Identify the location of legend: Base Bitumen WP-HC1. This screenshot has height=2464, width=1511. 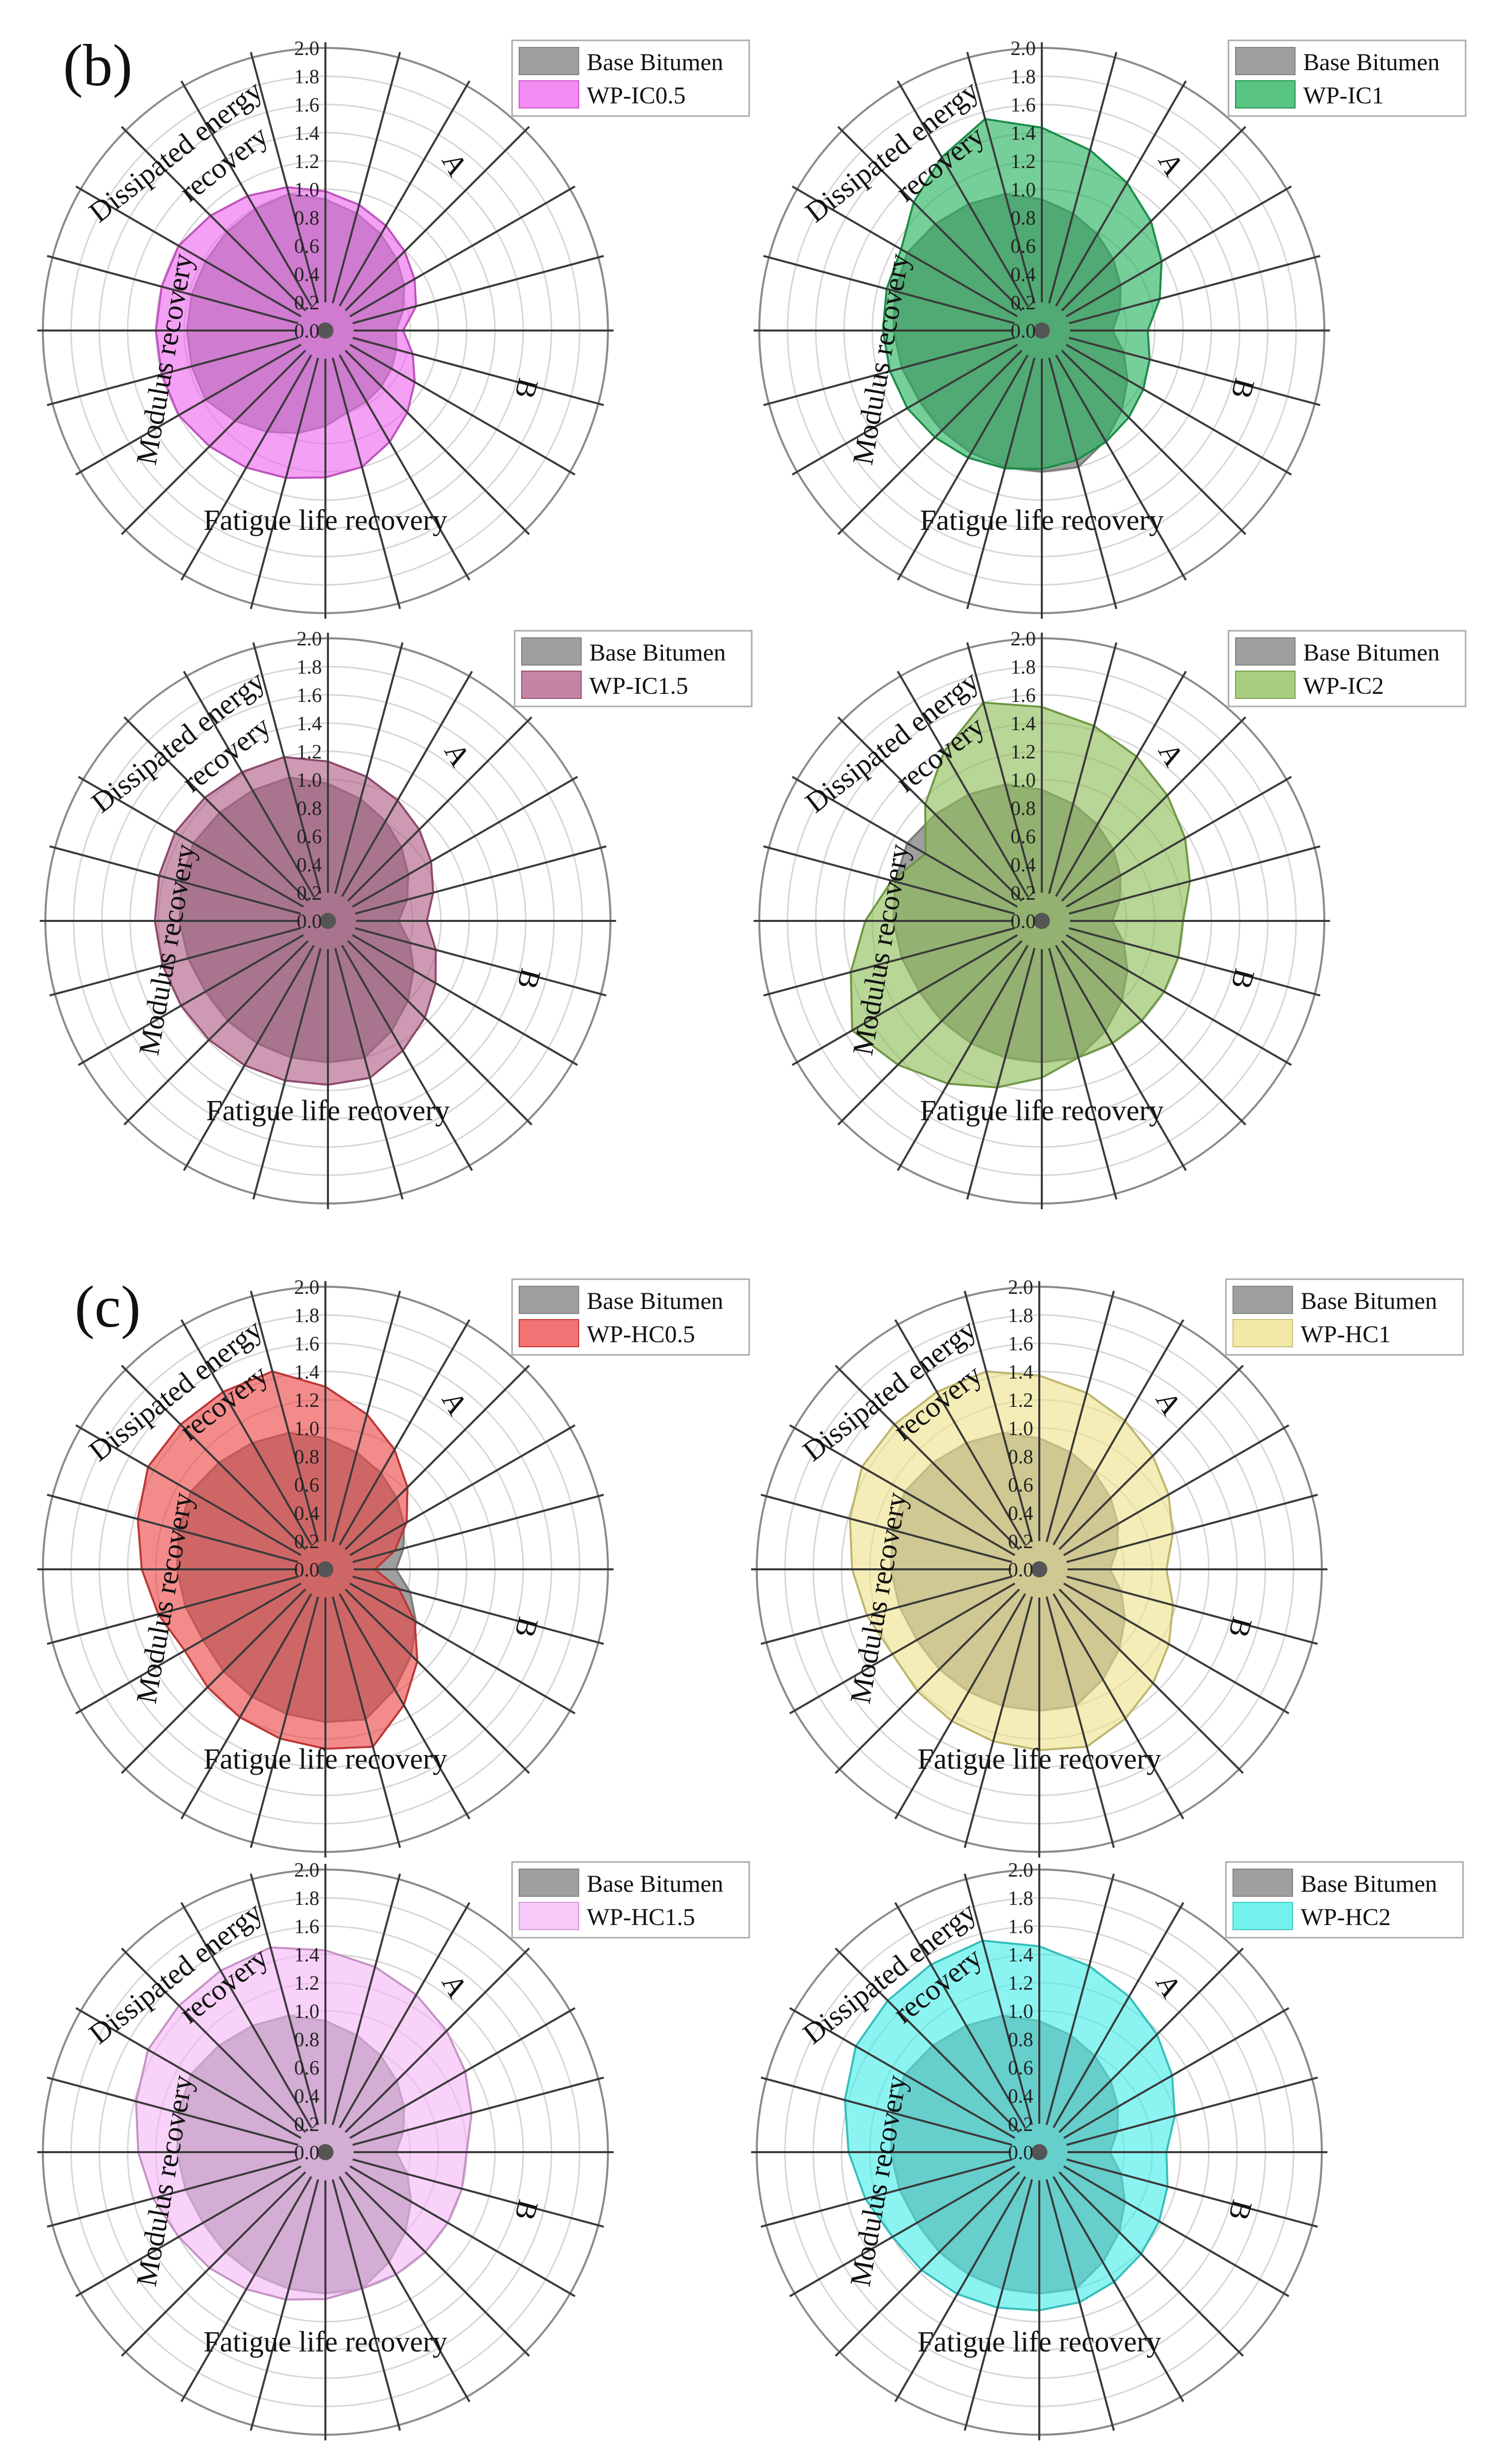
(1344, 1317).